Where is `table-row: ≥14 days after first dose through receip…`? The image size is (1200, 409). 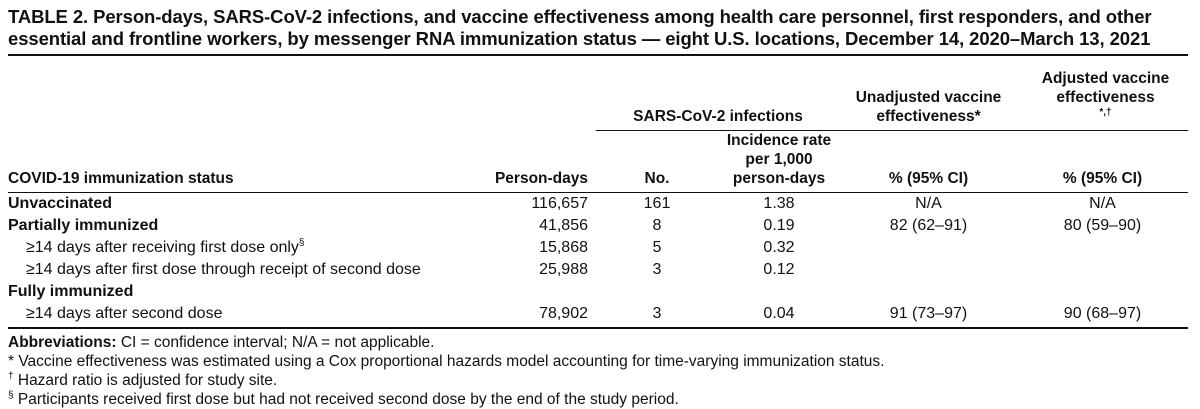 table-row: ≥14 days after first dose through receip… is located at coordinates (598, 270).